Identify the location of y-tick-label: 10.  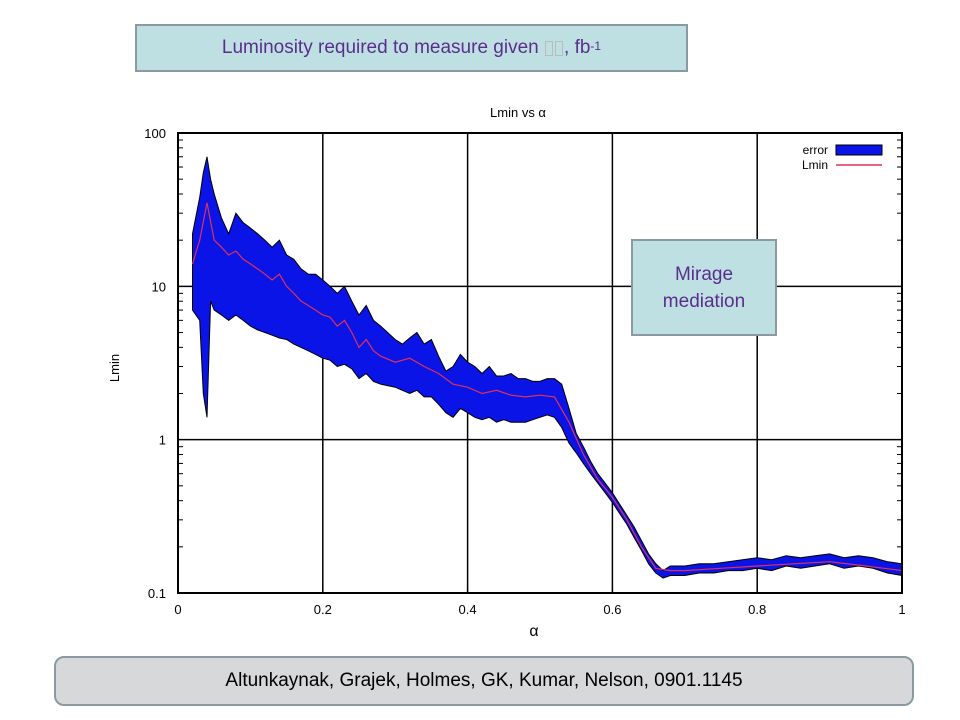
(159, 286).